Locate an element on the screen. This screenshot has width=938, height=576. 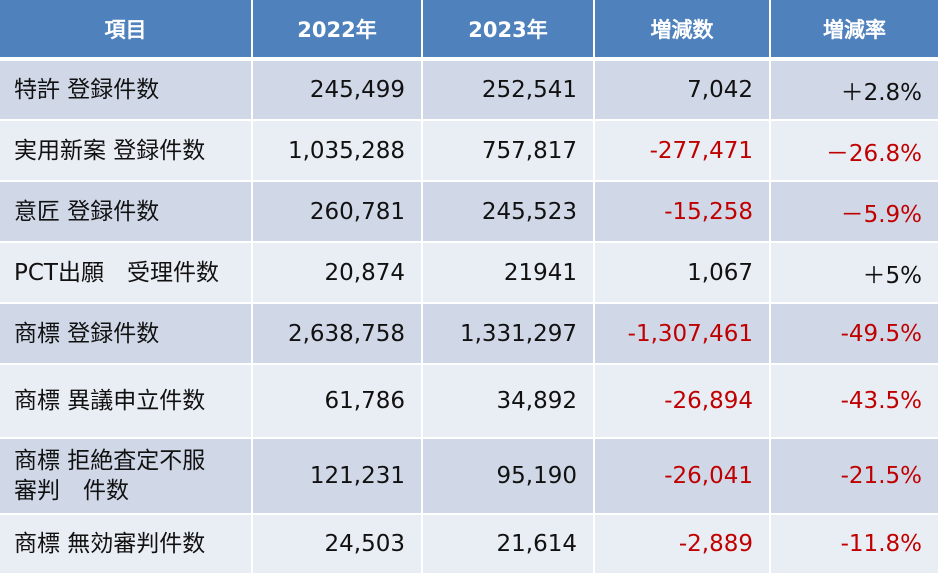
row-item-label: 商標 拒絶査定不服 審判 件数 is located at coordinates (126, 476).